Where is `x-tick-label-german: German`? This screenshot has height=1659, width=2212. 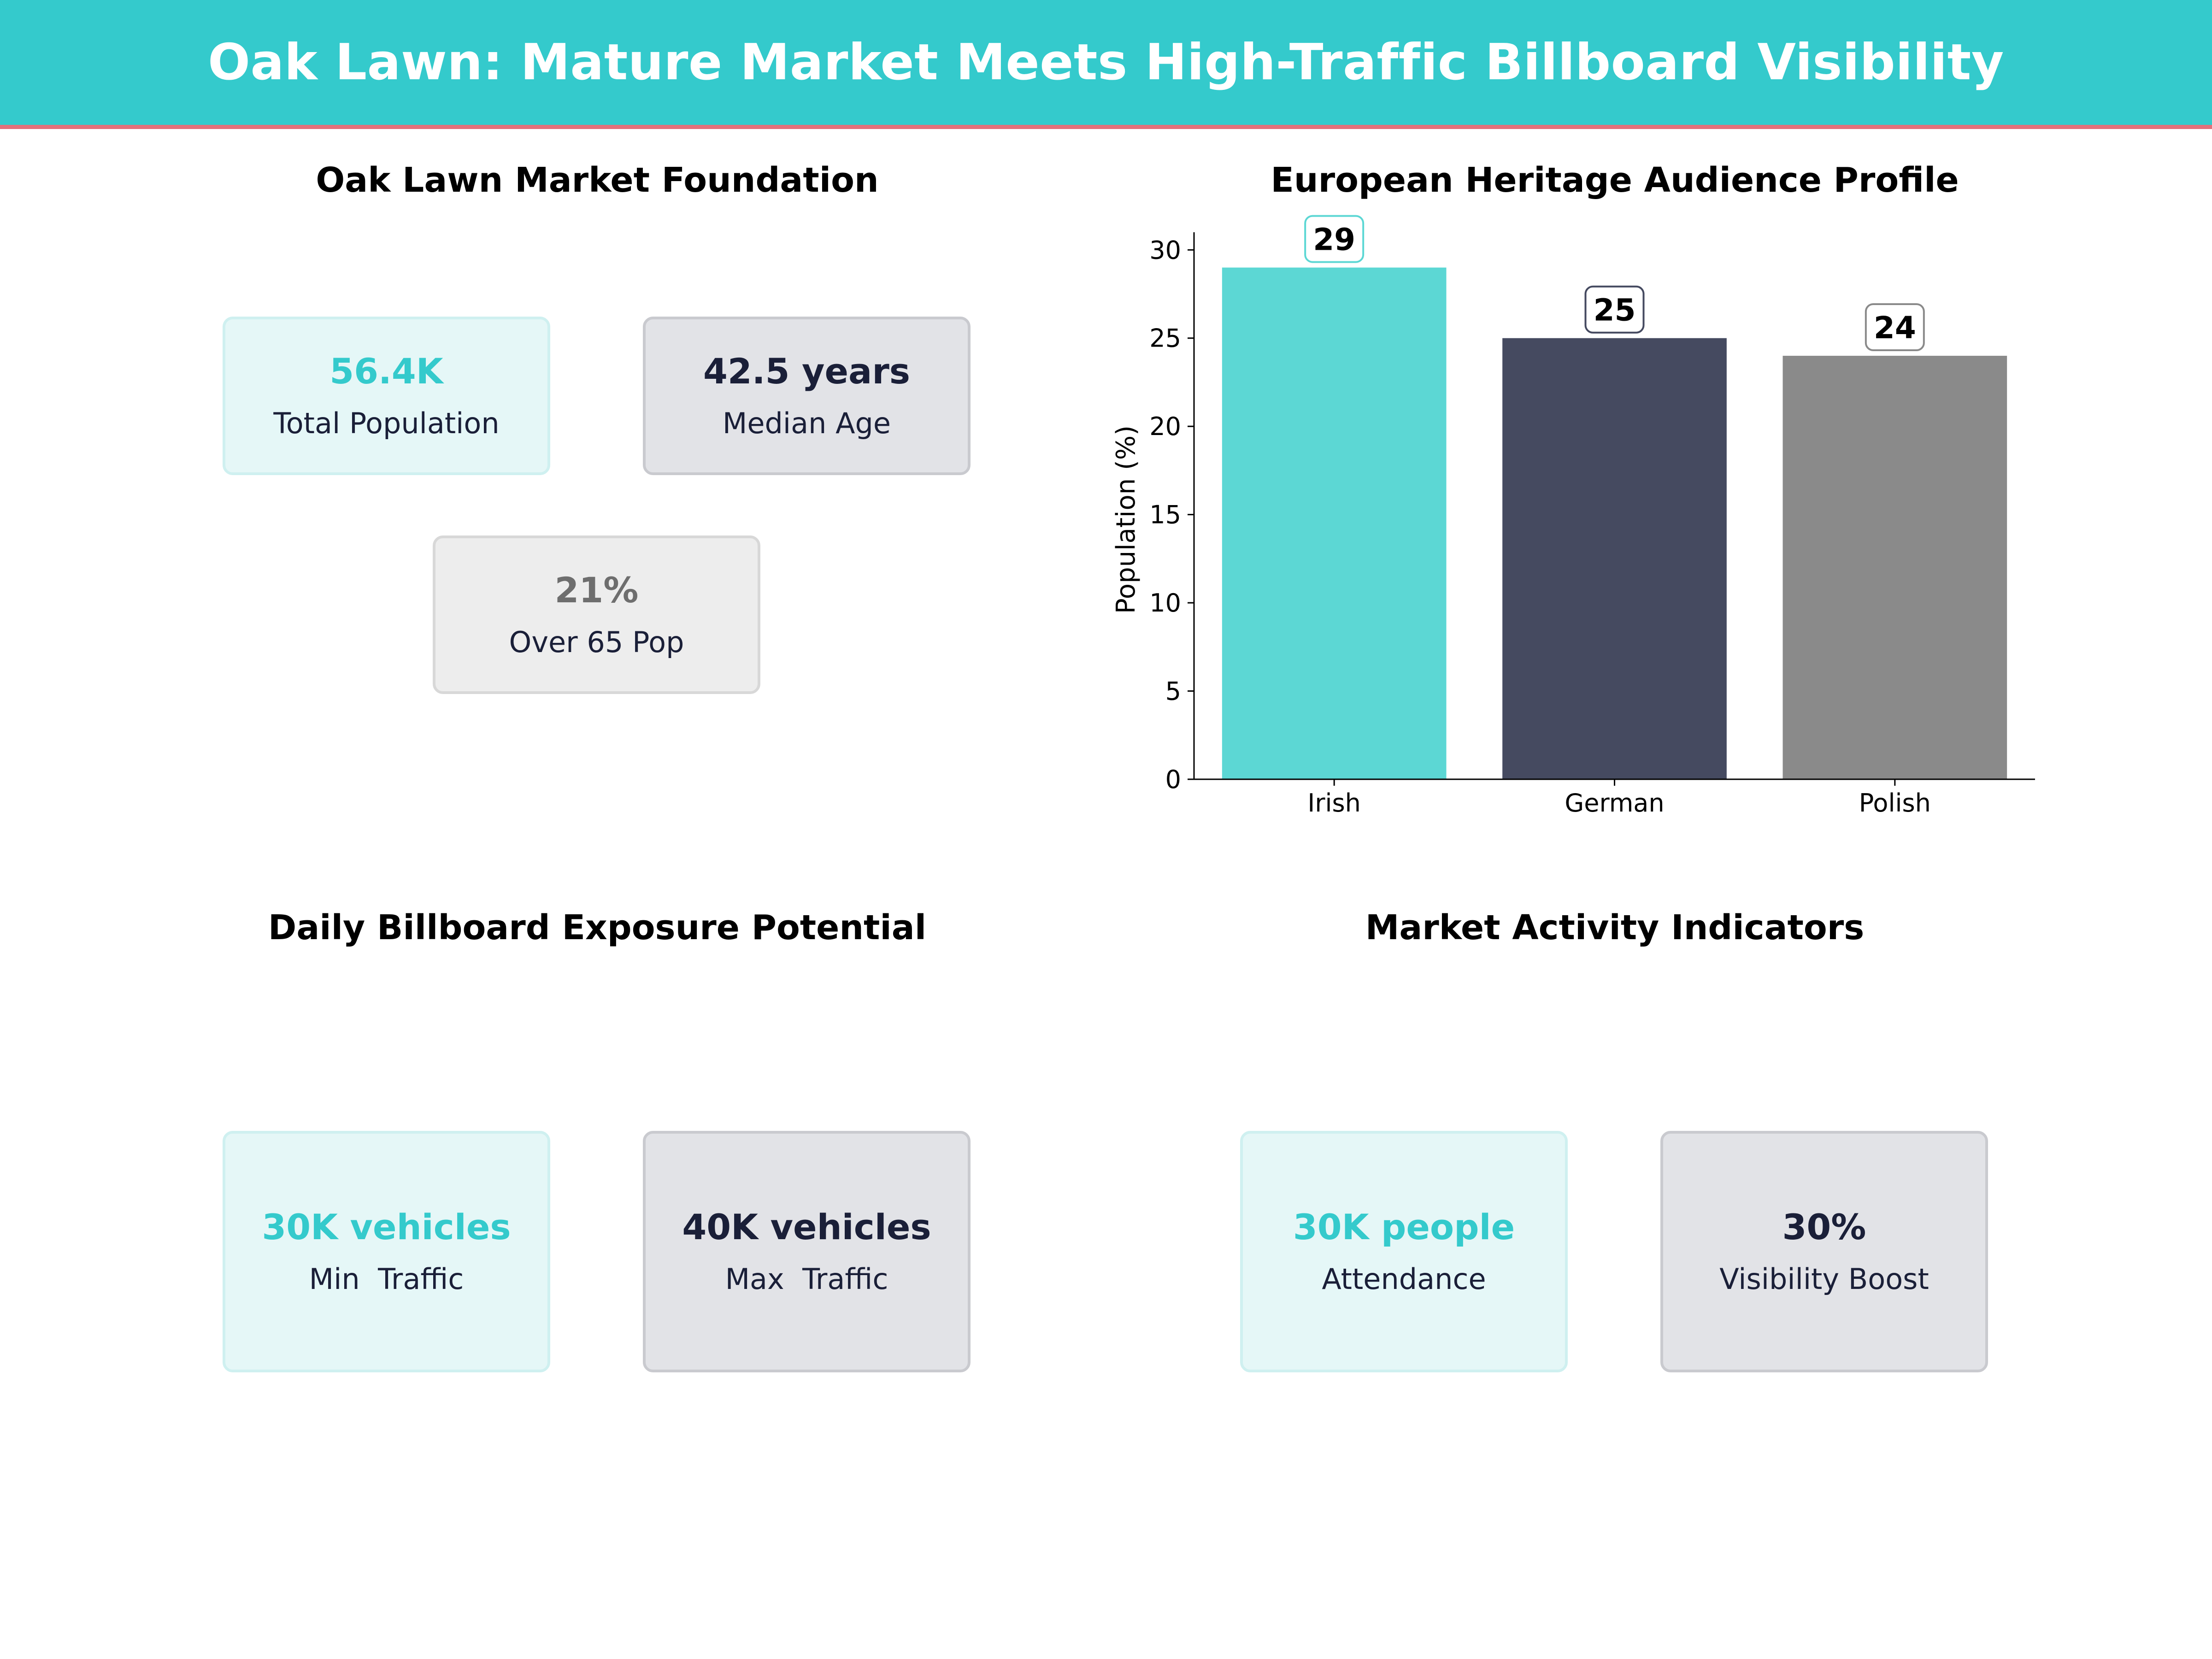 x-tick-label-german: German is located at coordinates (1614, 803).